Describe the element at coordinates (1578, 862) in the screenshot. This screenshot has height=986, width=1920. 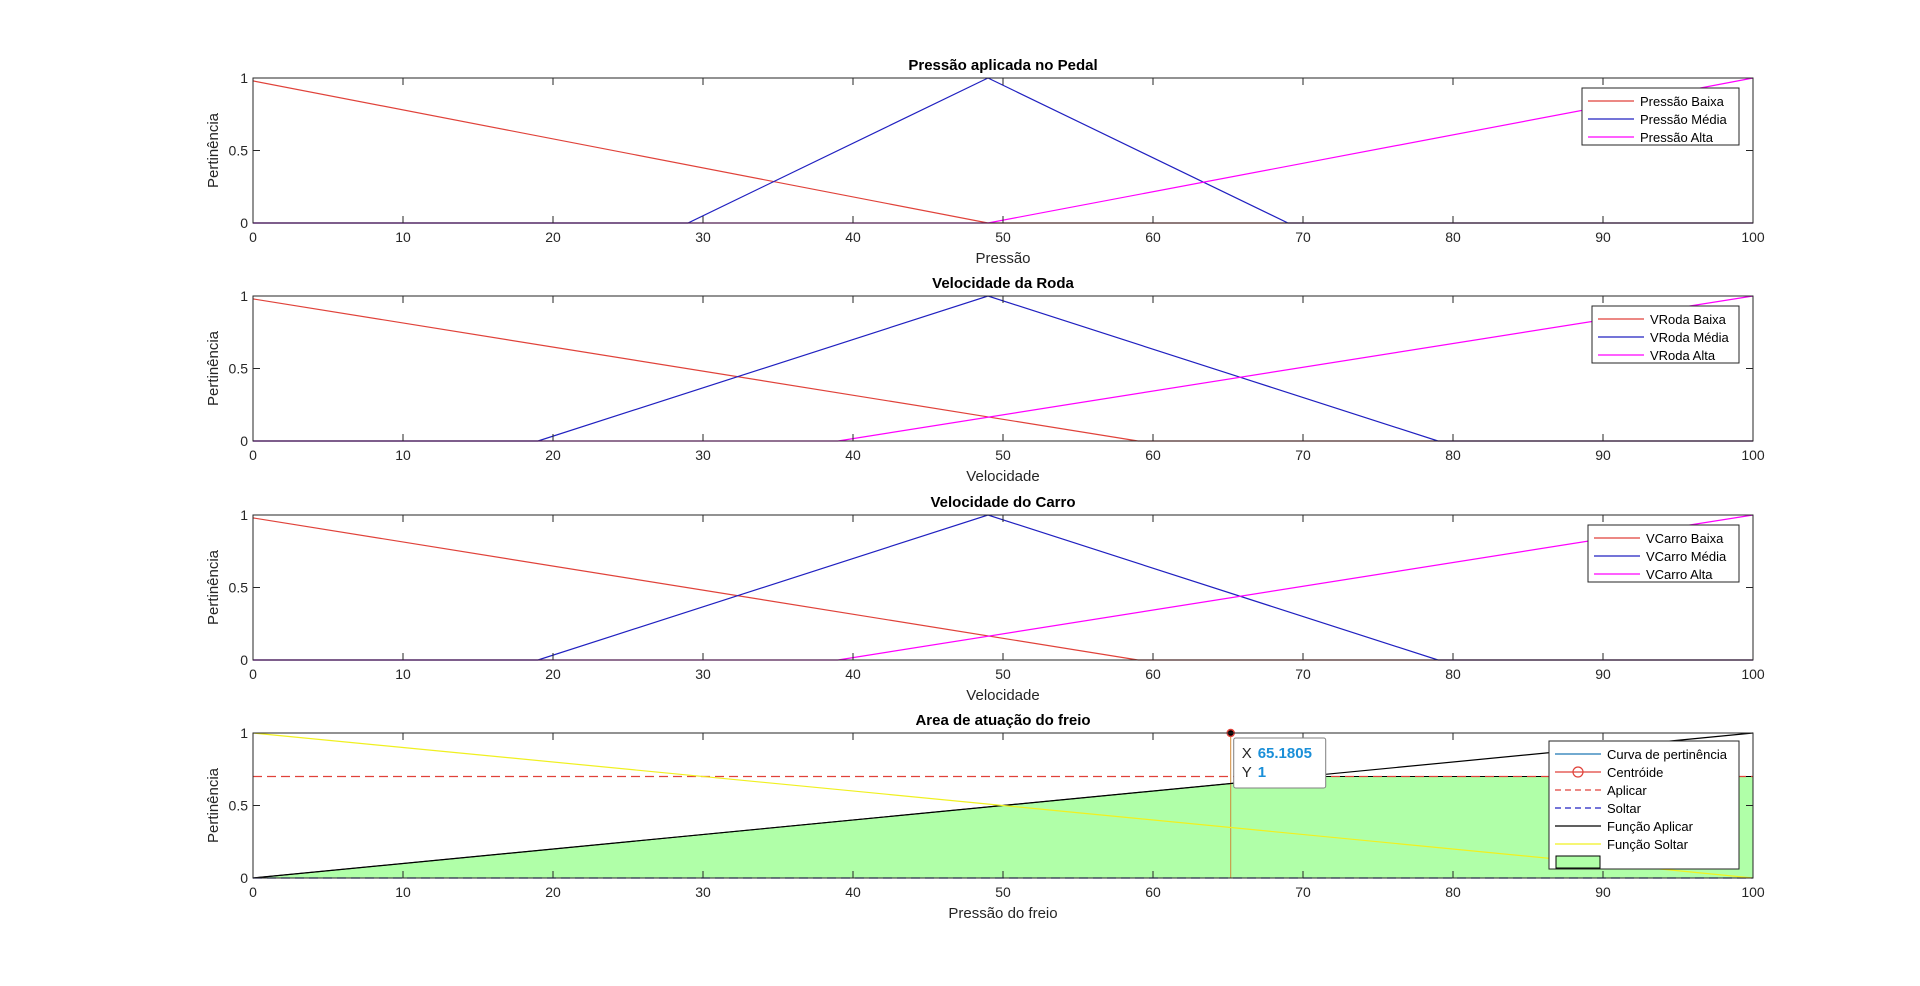
I see `legend-swatch-fill` at that location.